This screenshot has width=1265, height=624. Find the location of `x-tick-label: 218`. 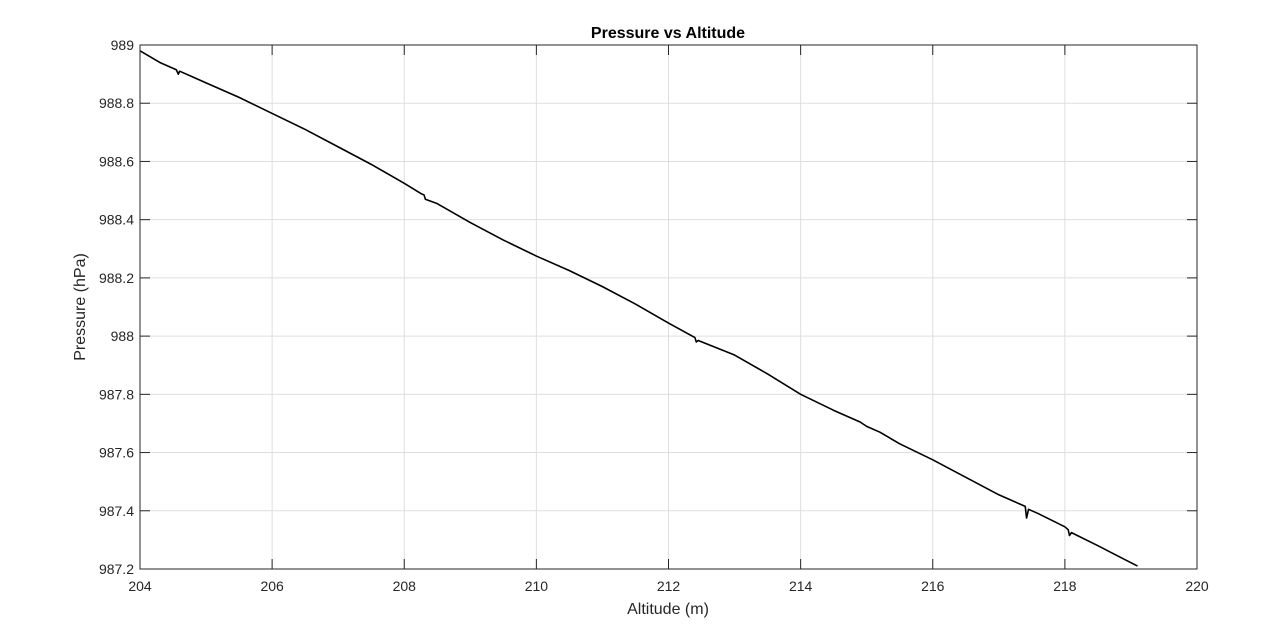

x-tick-label: 218 is located at coordinates (1065, 586).